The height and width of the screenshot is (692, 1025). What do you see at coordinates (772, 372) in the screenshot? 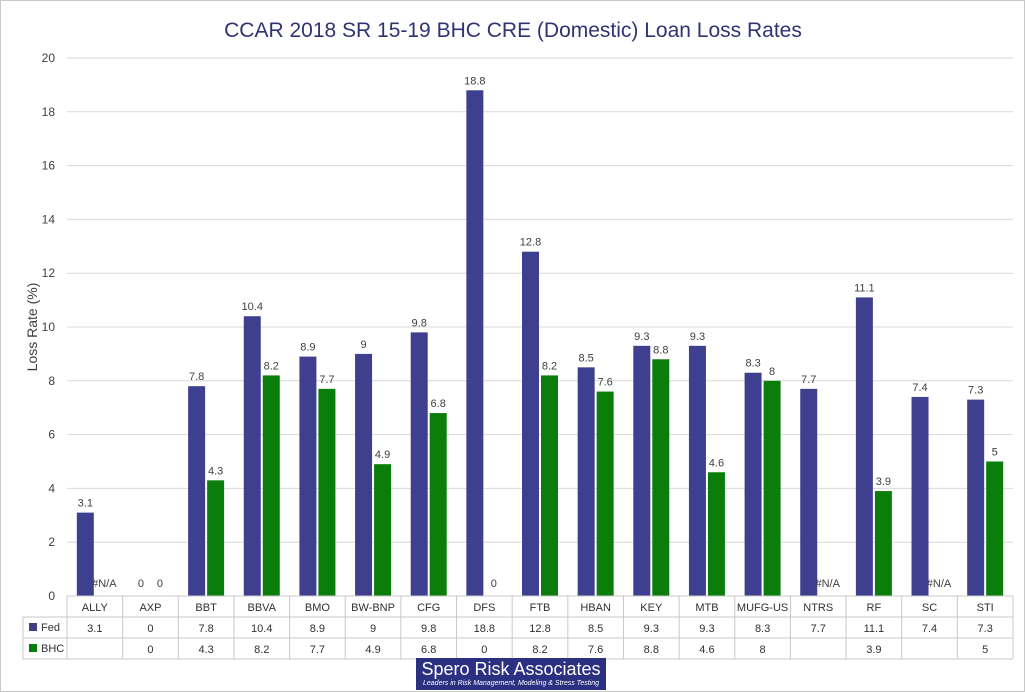
I see `data-label-bhc: 8` at bounding box center [772, 372].